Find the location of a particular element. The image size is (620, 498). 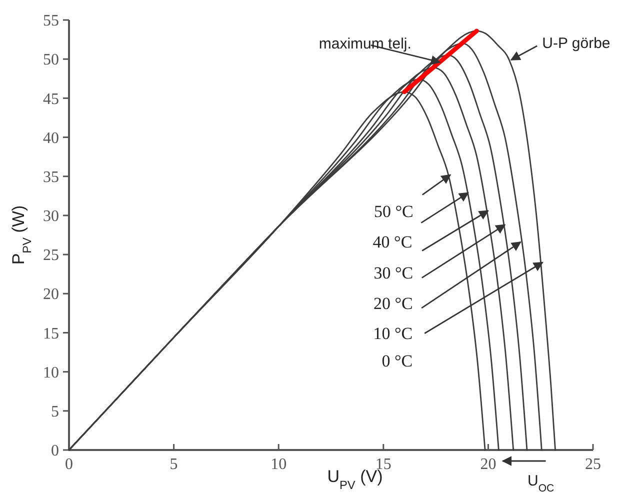

y-tick-label: 0 is located at coordinates (55, 451).